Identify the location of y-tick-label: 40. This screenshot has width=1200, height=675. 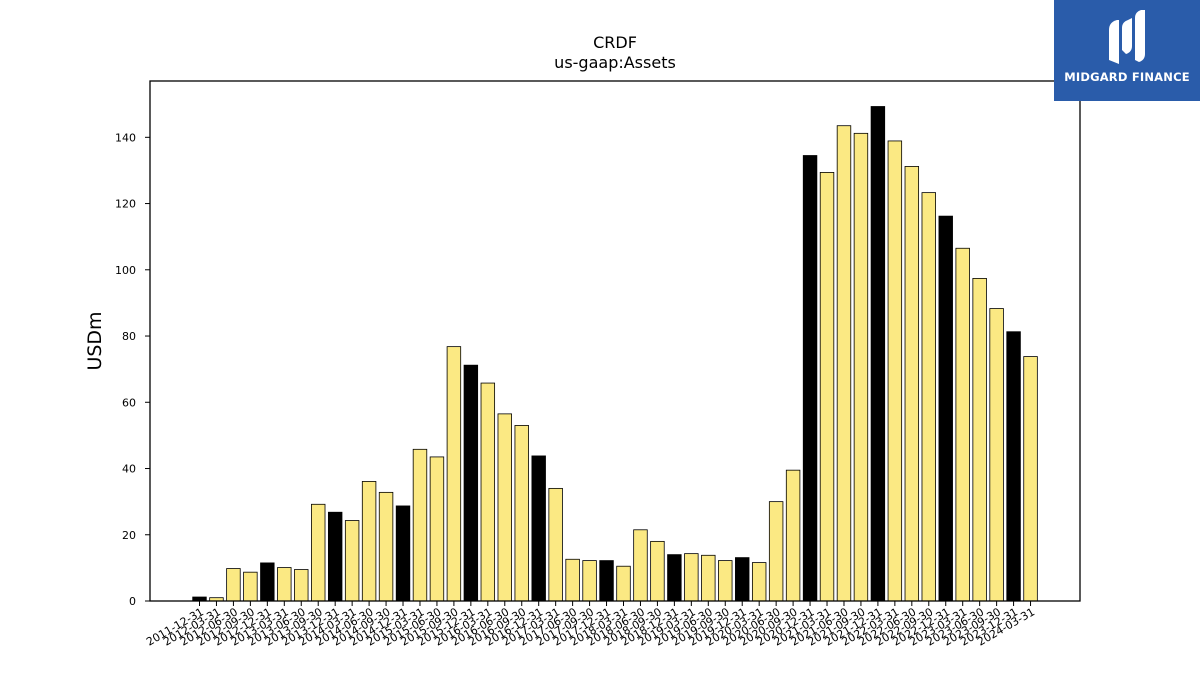
(129, 469).